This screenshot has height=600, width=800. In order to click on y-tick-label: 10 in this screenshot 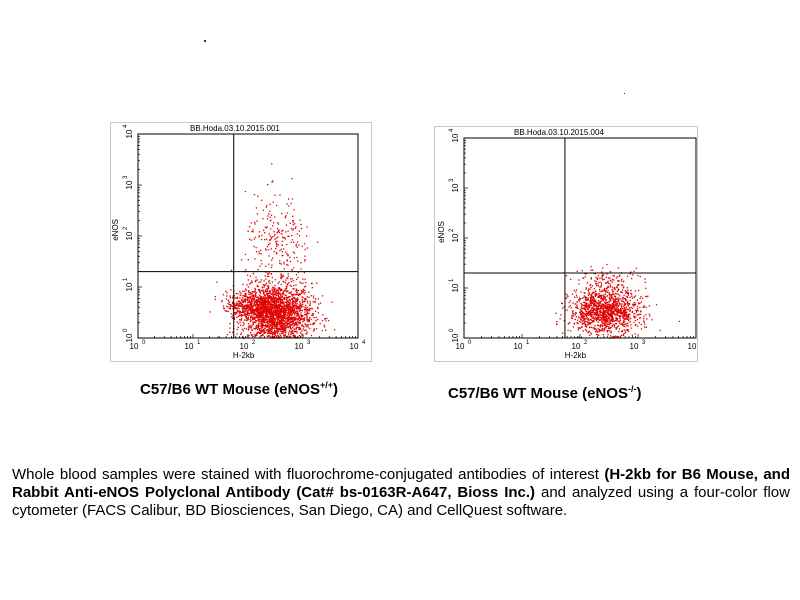, I will do `click(455, 287)`.